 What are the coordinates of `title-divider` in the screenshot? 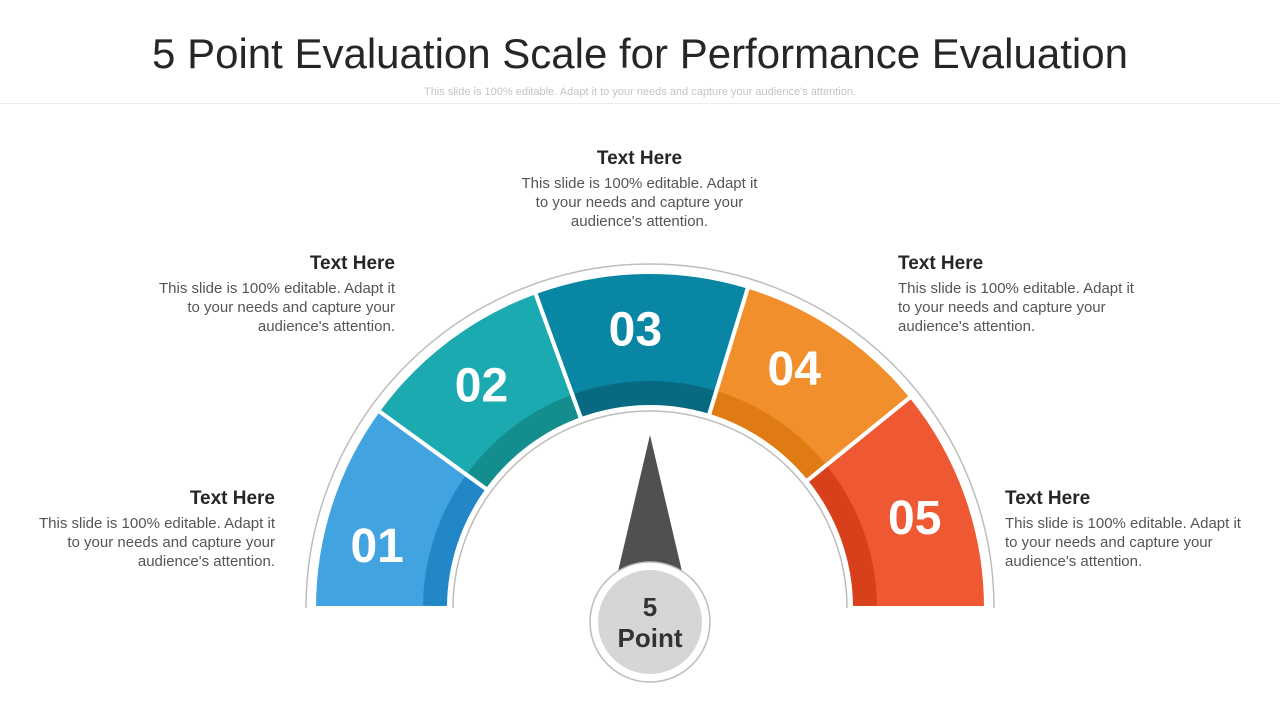 It's located at (640, 103).